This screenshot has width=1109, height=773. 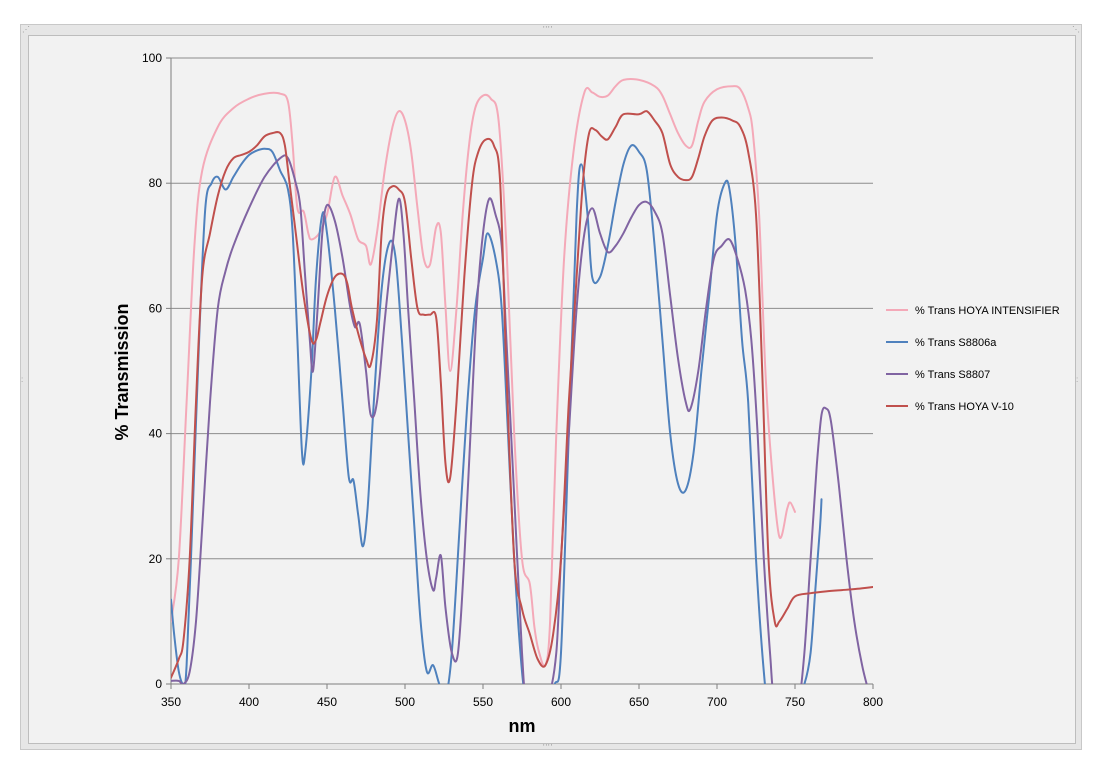 I want to click on legend-entry: % Trans HOYA V-10, so click(x=964, y=407).